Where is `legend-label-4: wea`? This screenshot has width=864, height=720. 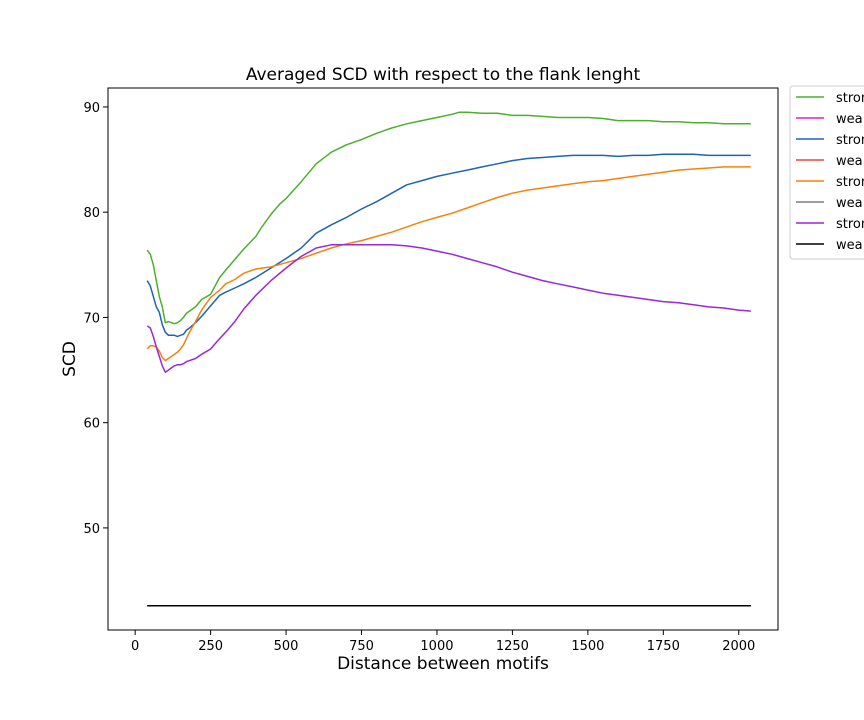
legend-label-4: wea is located at coordinates (849, 161).